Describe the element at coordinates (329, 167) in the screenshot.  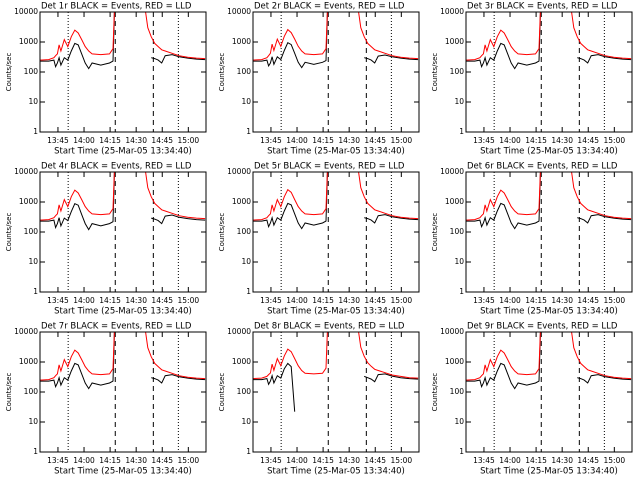
I see `panel-title: Det 5r BLACK = Events, RED = LLD` at that location.